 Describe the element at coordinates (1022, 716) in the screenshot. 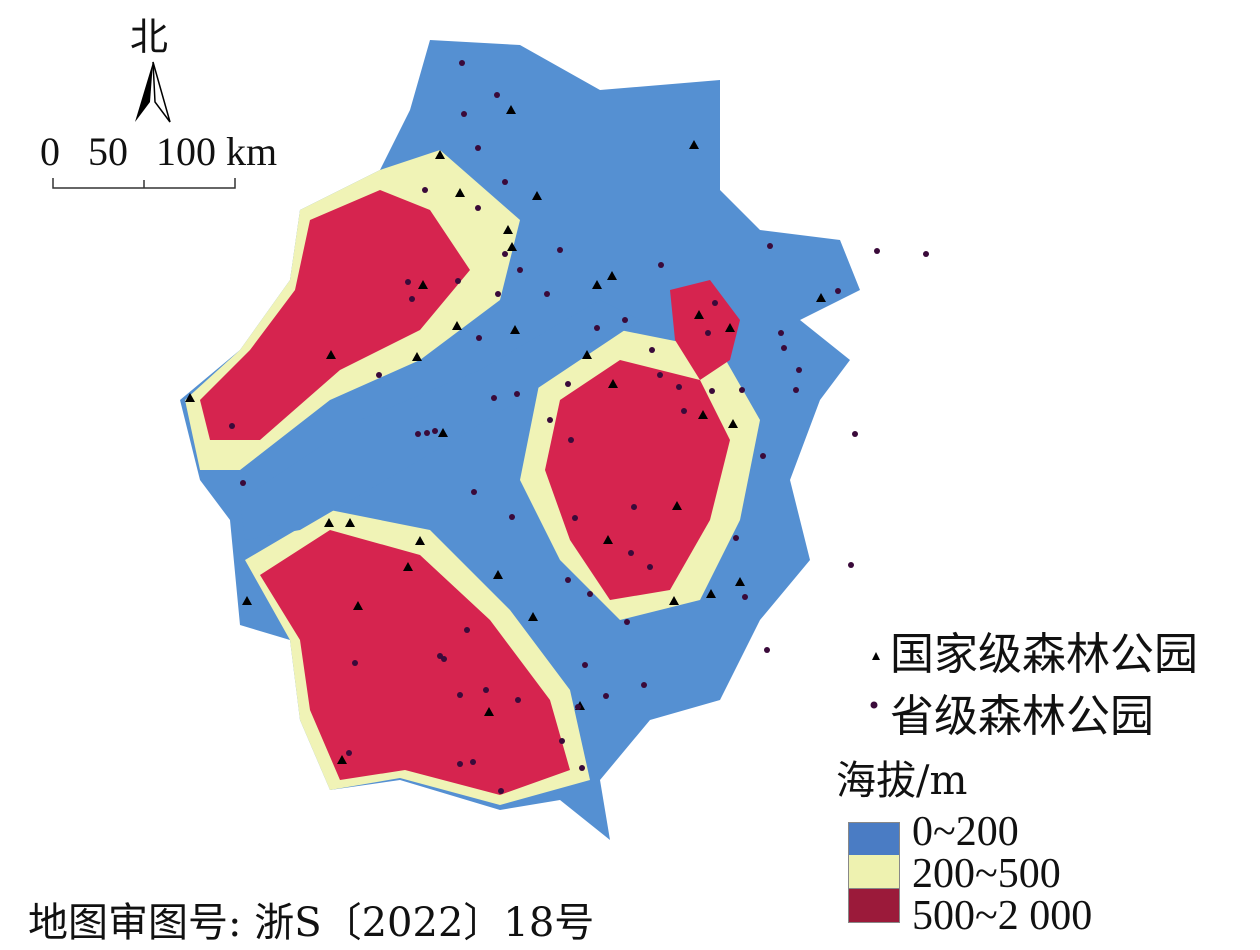

I see `legend-provincial-park: 省级森林公园` at that location.